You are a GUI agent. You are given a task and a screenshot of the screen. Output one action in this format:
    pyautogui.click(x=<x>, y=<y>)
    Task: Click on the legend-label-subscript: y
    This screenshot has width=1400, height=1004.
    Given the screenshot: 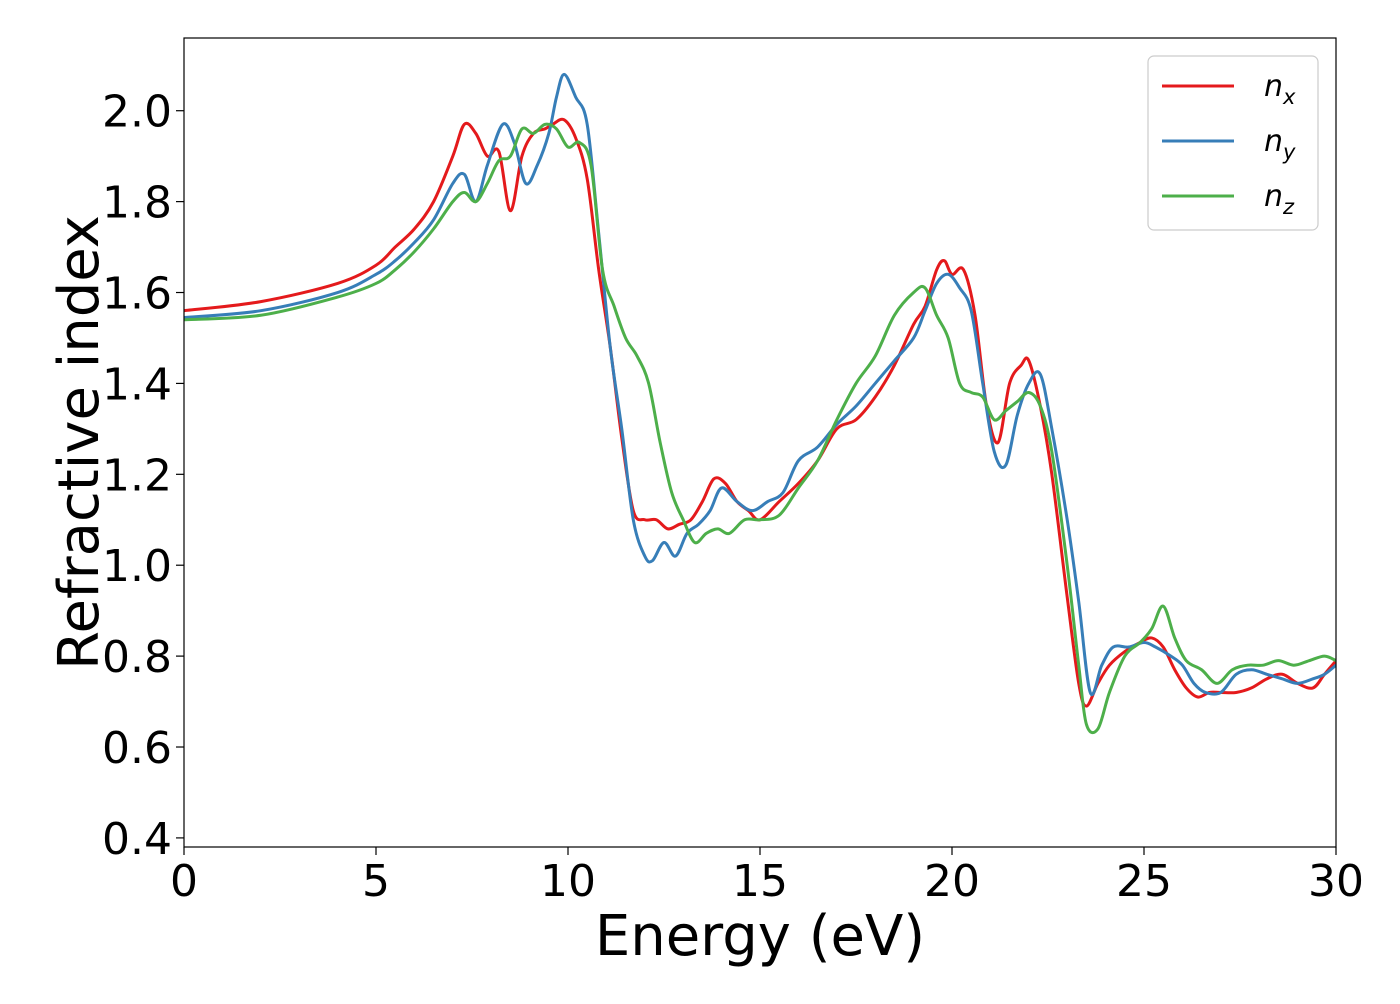 What is the action you would take?
    pyautogui.click(x=1289, y=152)
    